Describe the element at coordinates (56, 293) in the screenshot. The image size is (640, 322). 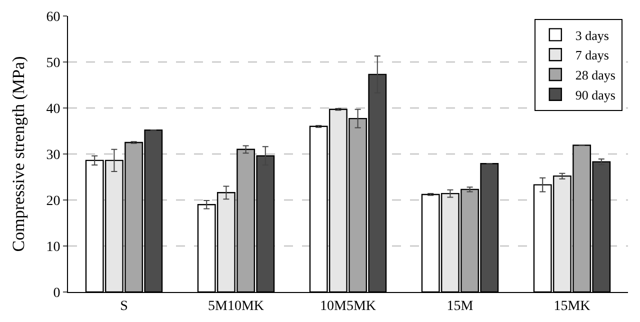
I see `y-tick-label: 0` at that location.